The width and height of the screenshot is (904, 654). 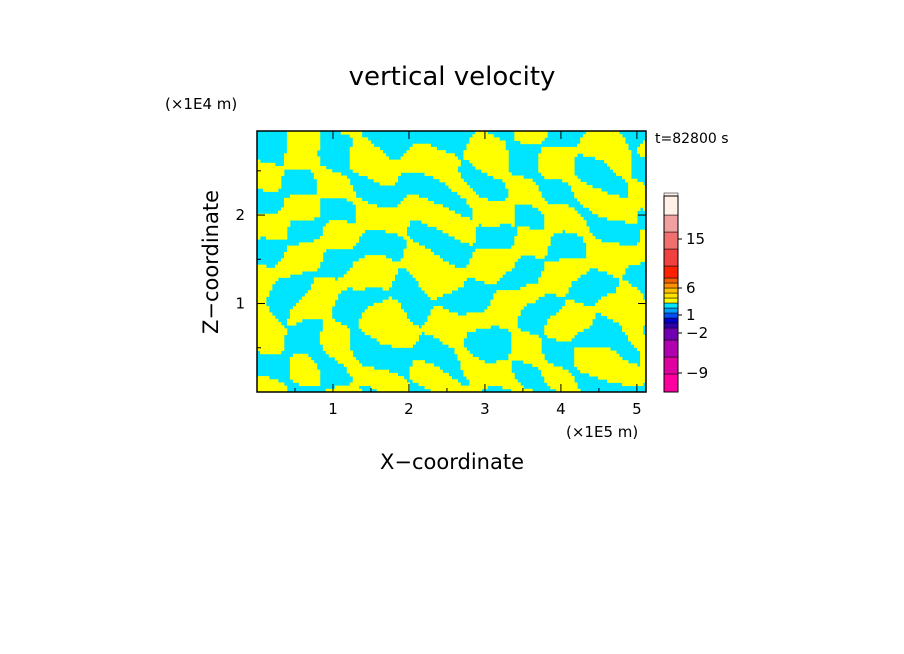 I want to click on colorbar-label: 6, so click(x=691, y=288).